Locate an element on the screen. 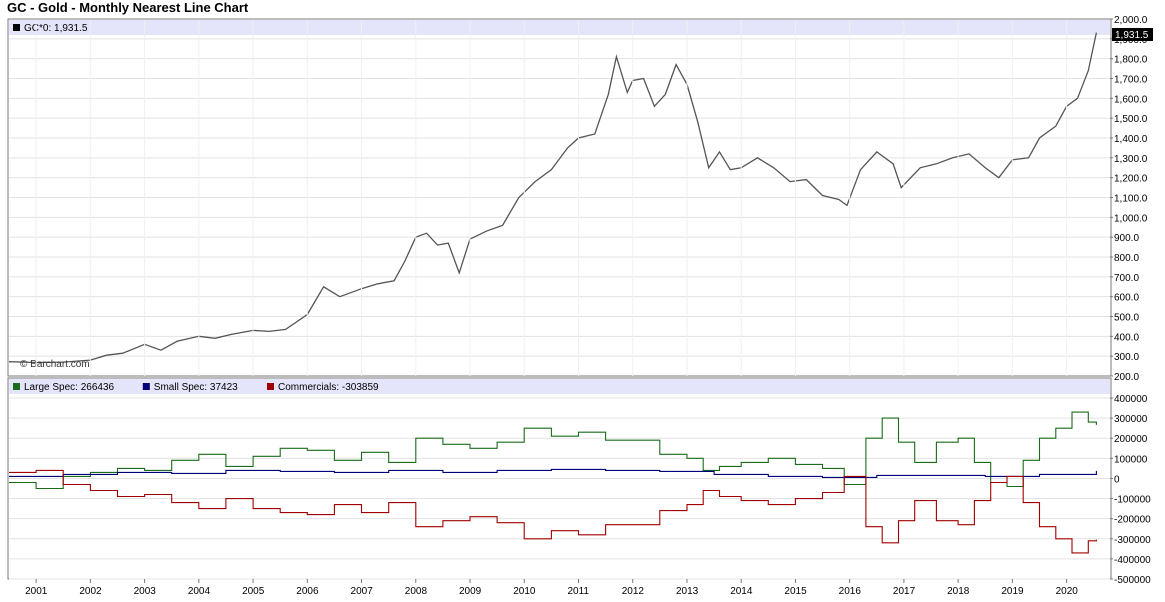  legend-label-1: Small Spec: 37423 is located at coordinates (196, 387).